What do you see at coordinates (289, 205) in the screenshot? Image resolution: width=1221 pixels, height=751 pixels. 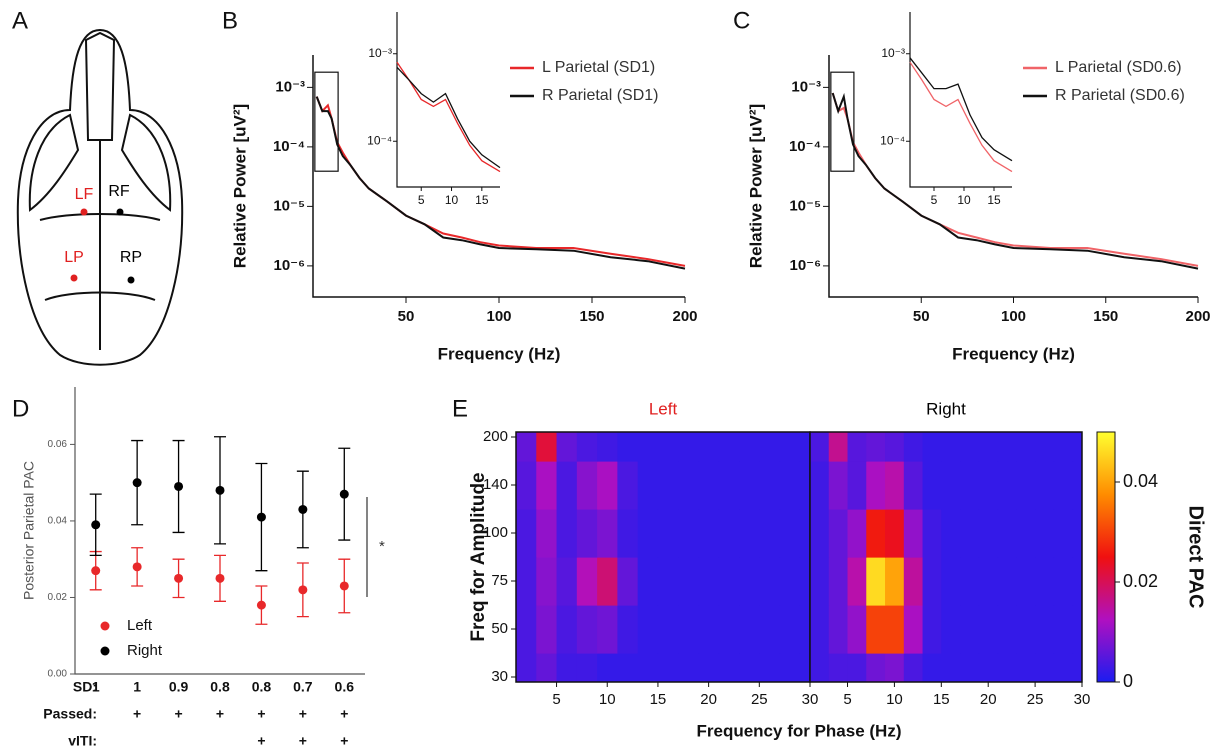 I see `y-tick-label: 10⁻⁵` at bounding box center [289, 205].